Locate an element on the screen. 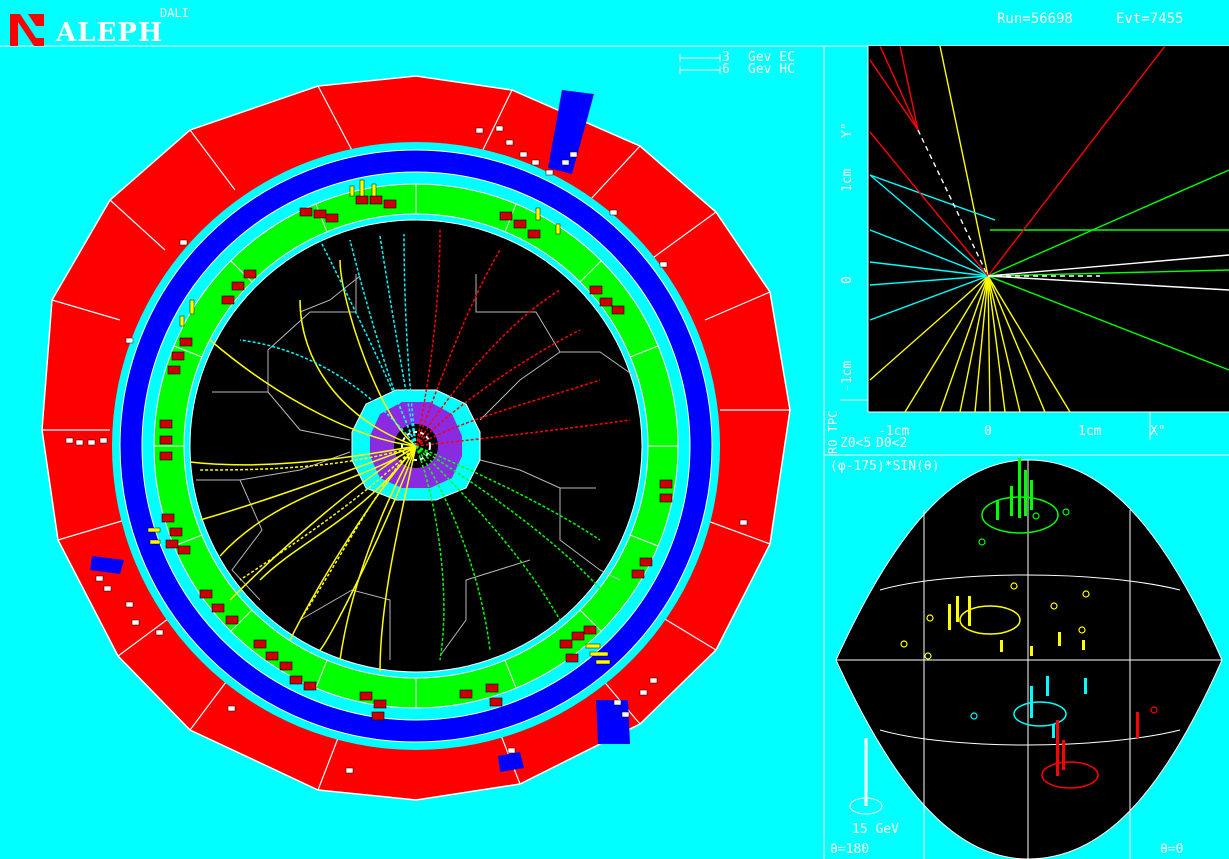  vertex-cut-d0: D0<2 is located at coordinates (892, 443).